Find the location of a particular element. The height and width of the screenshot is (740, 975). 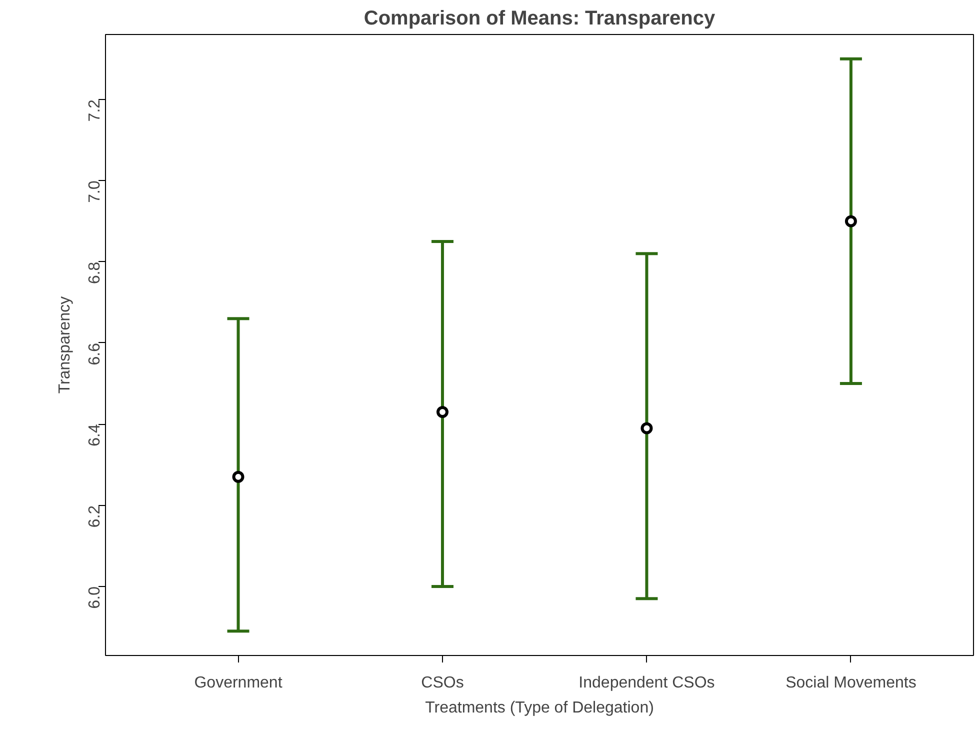

y-tick-label: 6.6 is located at coordinates (95, 354).